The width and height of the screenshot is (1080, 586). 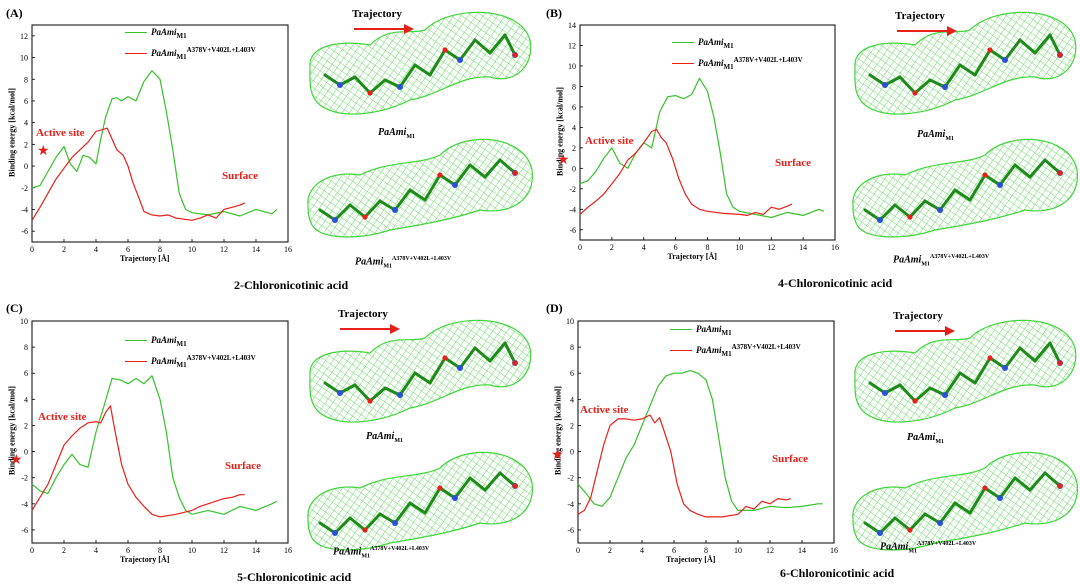 What do you see at coordinates (835, 283) in the screenshot?
I see `panel-caption: 4-Chloronicotinic acid` at bounding box center [835, 283].